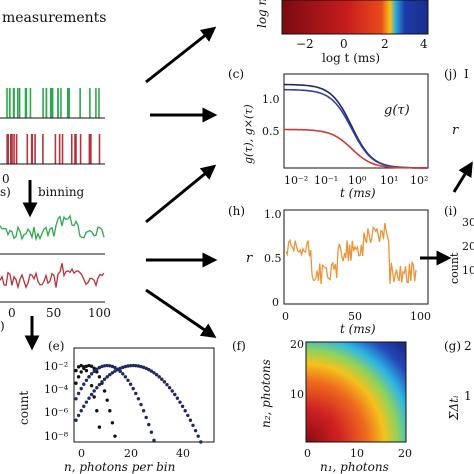 This screenshot has height=474, width=474. What do you see at coordinates (450, 74) in the screenshot?
I see `panel-j-label: (j)` at bounding box center [450, 74].